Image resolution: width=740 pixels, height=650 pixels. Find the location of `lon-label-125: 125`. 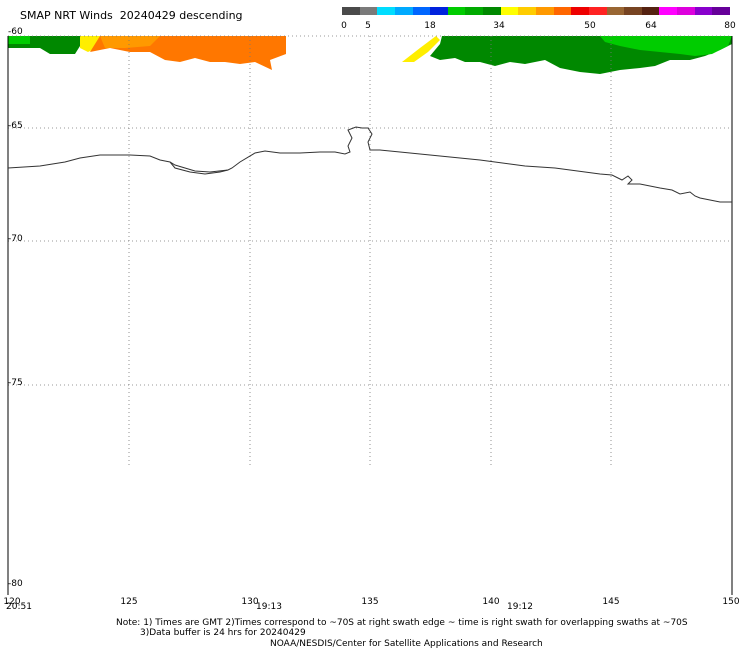

lon-label-125: 125 is located at coordinates (129, 602).